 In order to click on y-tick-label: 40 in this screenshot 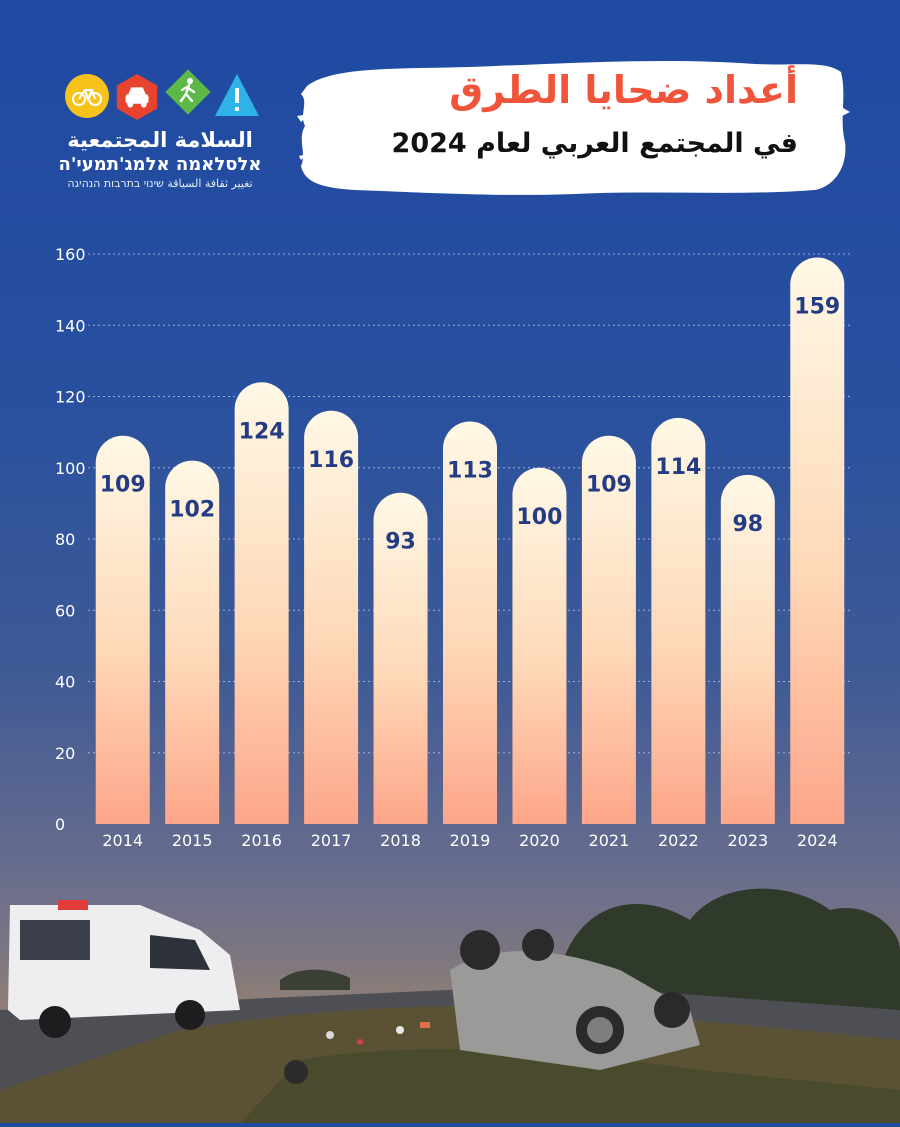, I will do `click(65, 682)`.